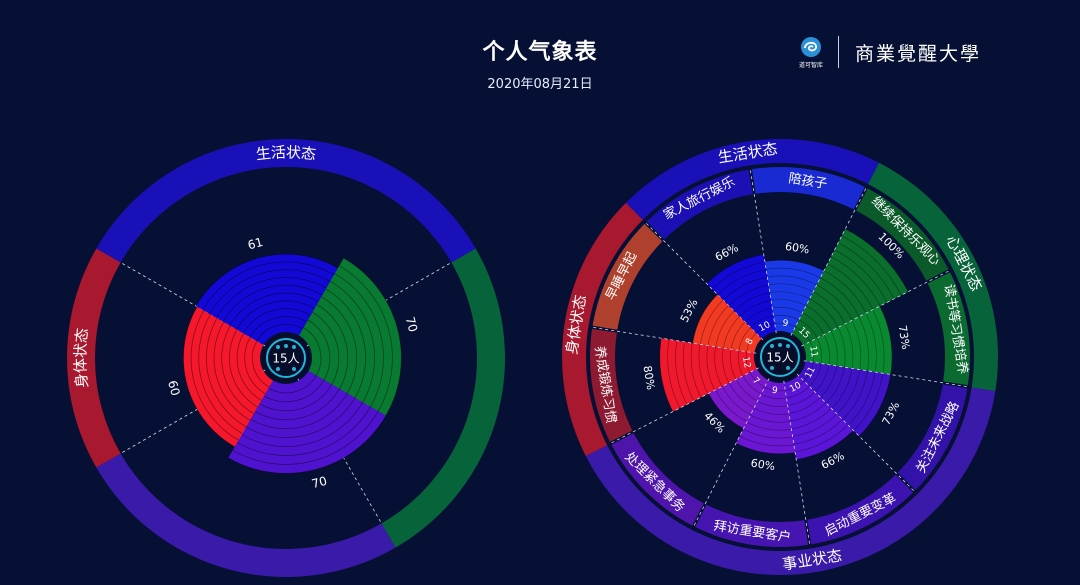 The image size is (1080, 585). I want to click on brand-block: 道可智库 商業覺醒大學, so click(894, 52).